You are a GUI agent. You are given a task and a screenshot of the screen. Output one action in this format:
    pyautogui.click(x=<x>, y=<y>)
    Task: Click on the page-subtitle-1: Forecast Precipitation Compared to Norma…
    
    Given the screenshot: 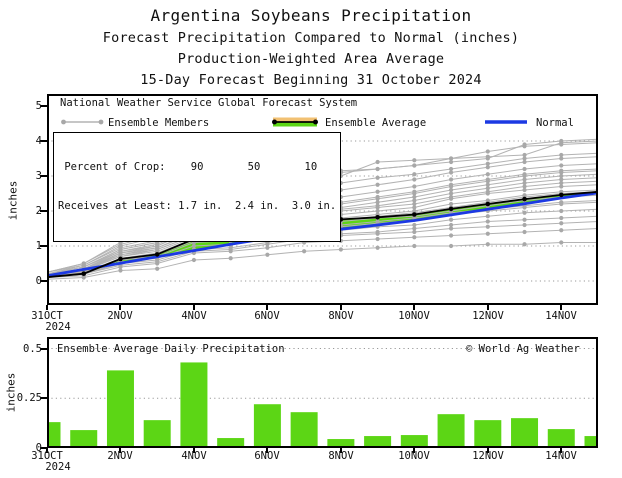 What is the action you would take?
    pyautogui.click(x=311, y=38)
    